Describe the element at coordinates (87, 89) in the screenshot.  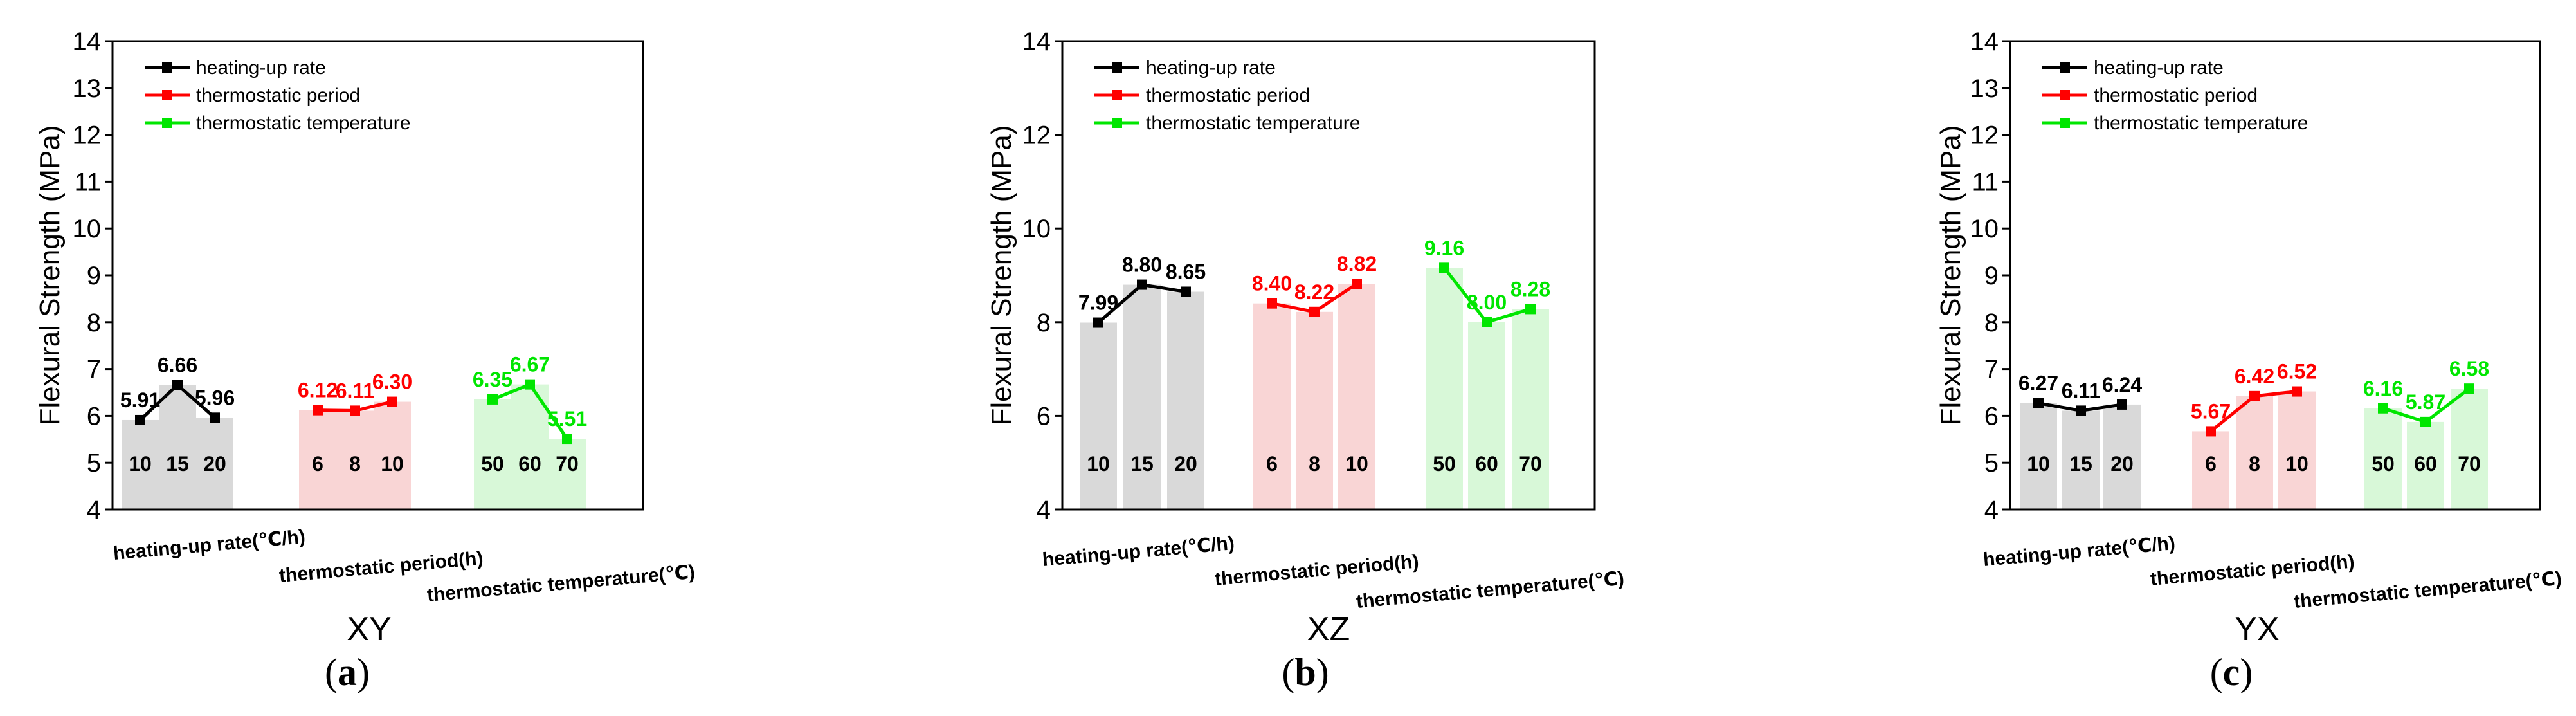
I see `y-tick-label: 13` at that location.